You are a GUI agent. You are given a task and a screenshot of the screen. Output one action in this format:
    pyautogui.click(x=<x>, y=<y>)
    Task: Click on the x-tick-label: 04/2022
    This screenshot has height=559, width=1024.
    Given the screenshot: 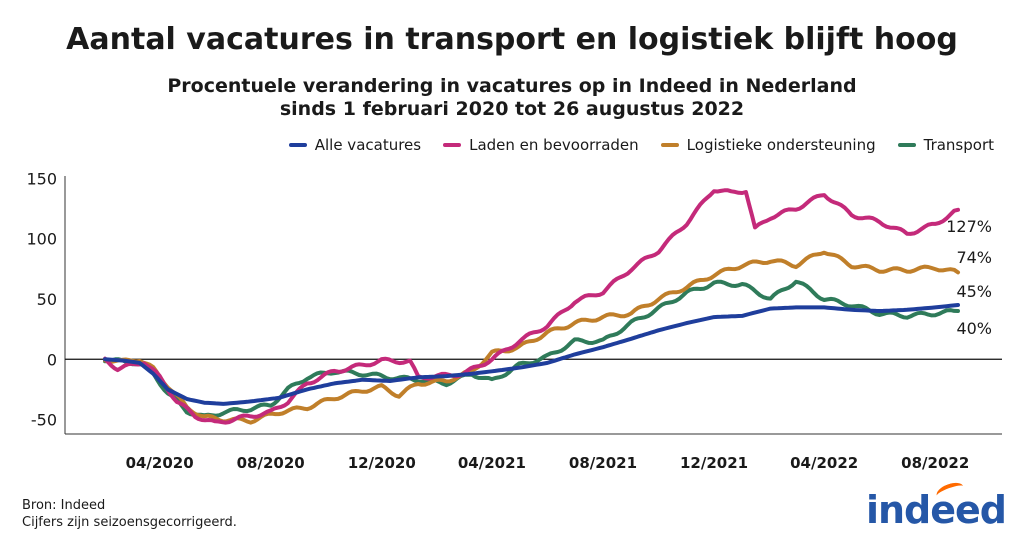 What is the action you would take?
    pyautogui.click(x=824, y=463)
    